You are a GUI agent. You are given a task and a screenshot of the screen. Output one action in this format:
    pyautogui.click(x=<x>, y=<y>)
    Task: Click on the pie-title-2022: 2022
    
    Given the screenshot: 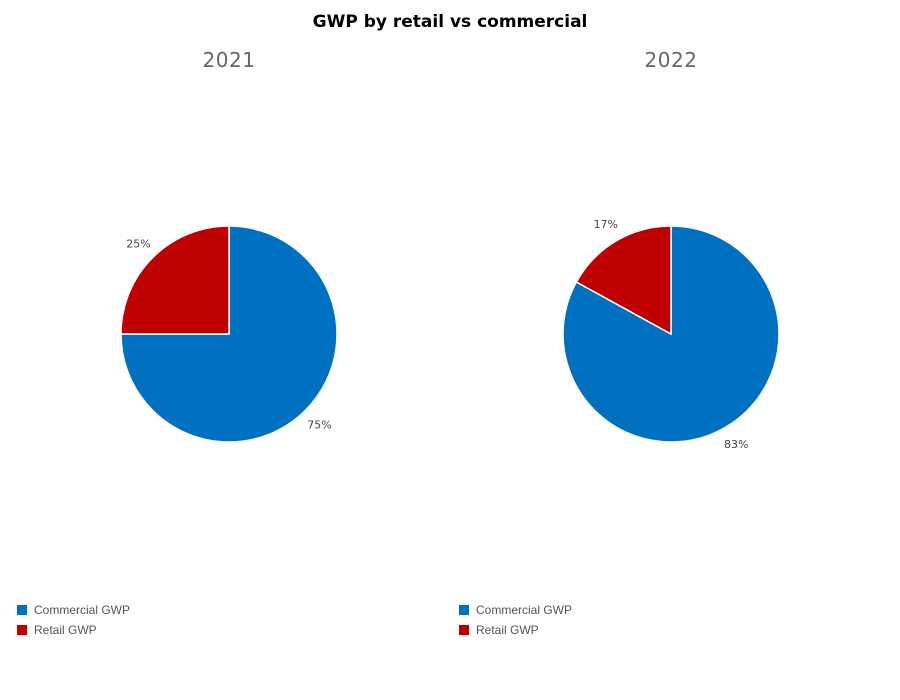 What is the action you would take?
    pyautogui.click(x=671, y=60)
    